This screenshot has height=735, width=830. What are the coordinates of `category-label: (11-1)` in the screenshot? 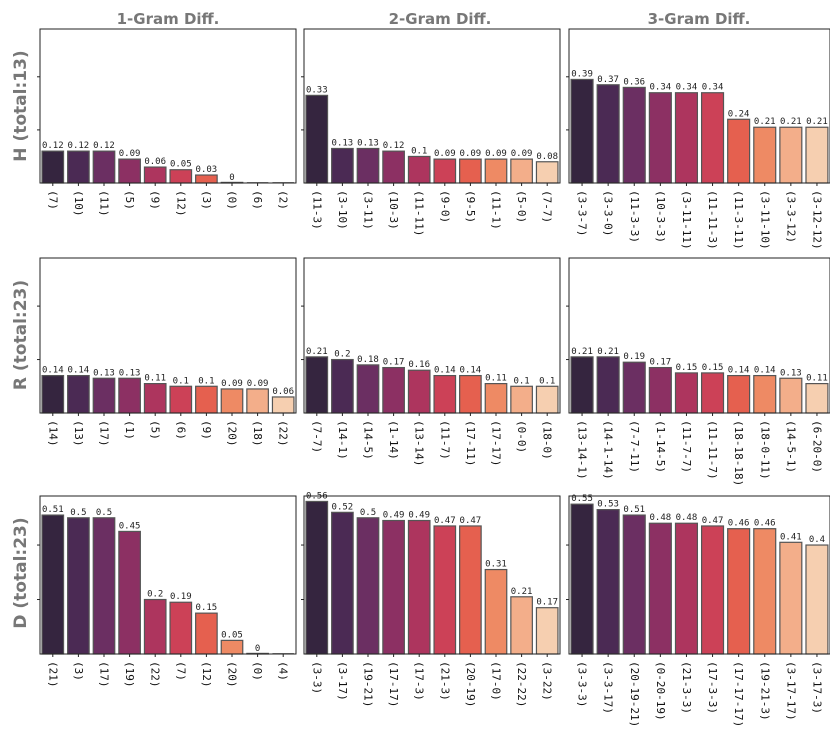 It's located at (496, 210).